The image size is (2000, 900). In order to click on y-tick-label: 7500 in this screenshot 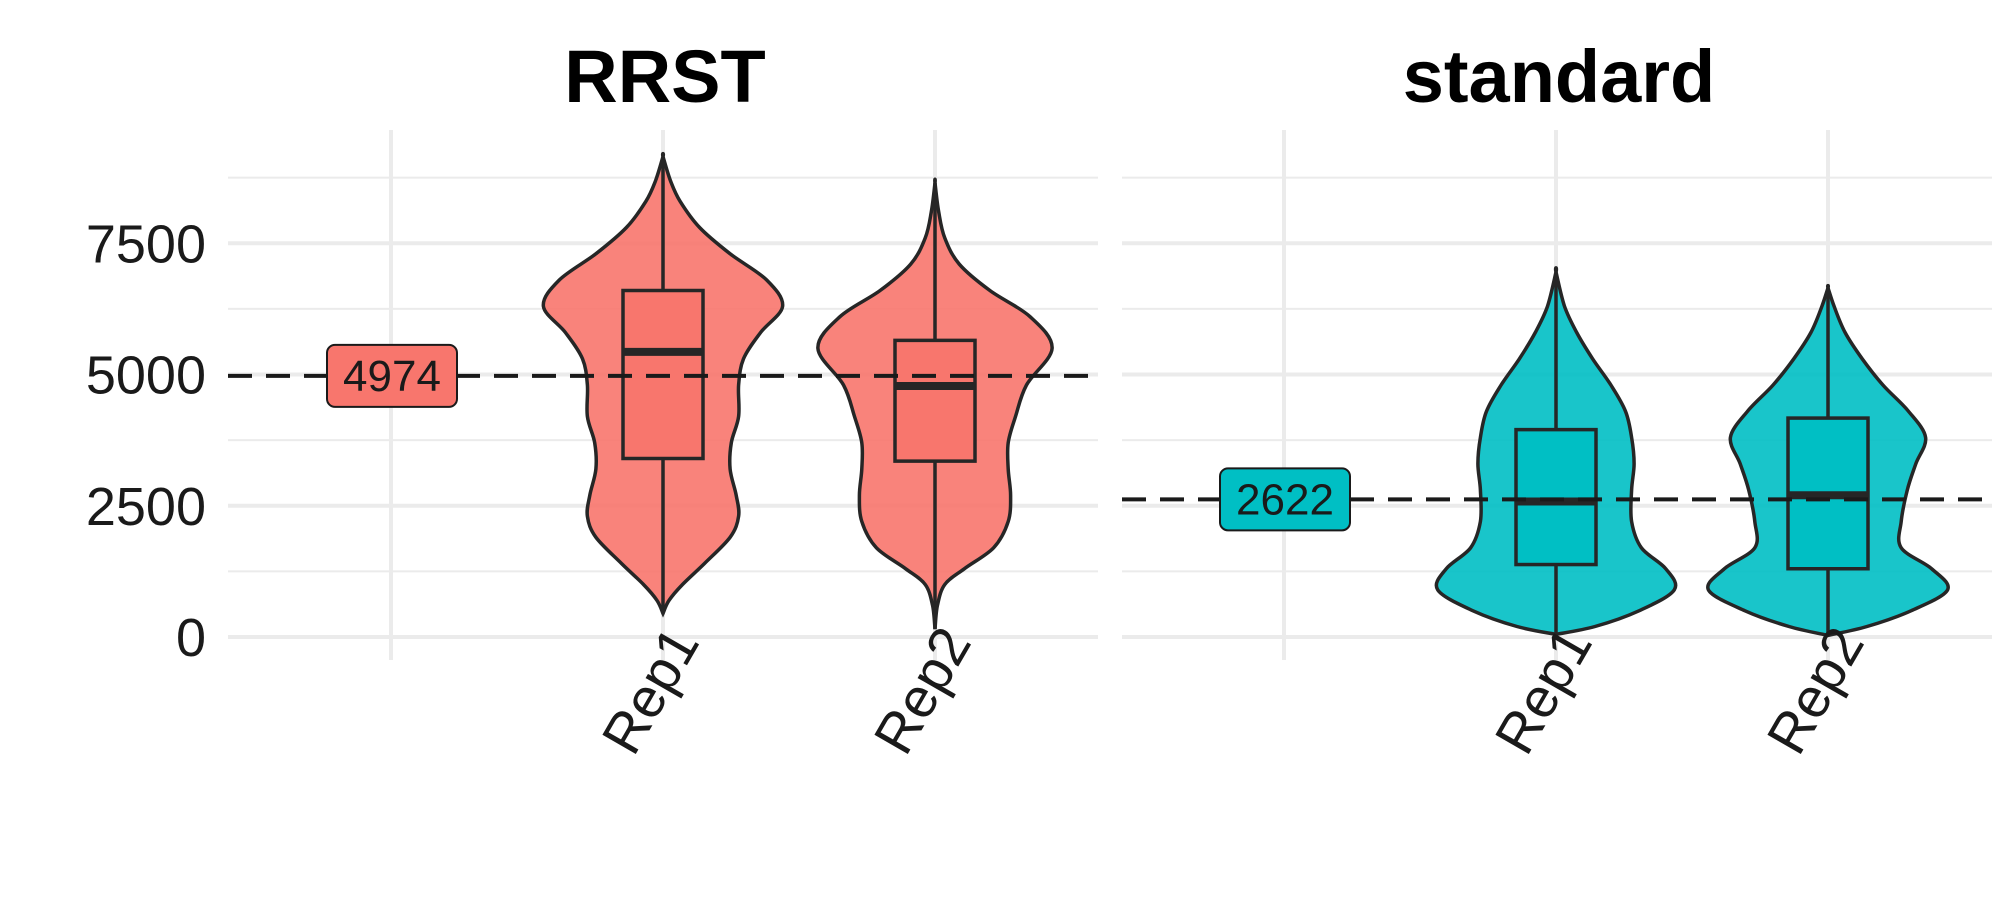, I will do `click(146, 244)`.